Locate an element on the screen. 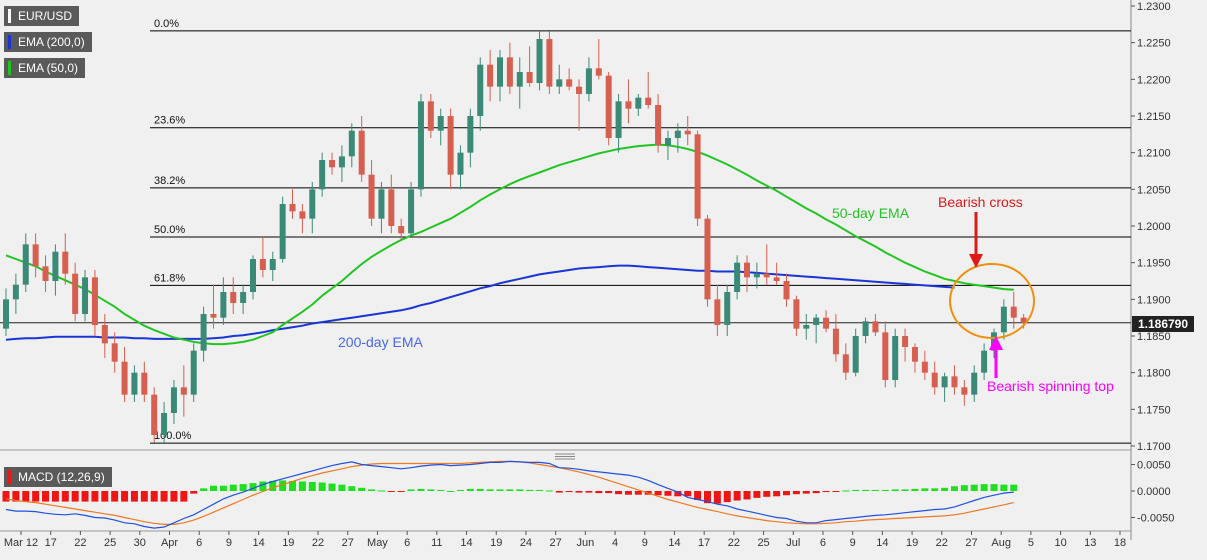 The image size is (1207, 560). time-tick-label: 5 is located at coordinates (1031, 543).